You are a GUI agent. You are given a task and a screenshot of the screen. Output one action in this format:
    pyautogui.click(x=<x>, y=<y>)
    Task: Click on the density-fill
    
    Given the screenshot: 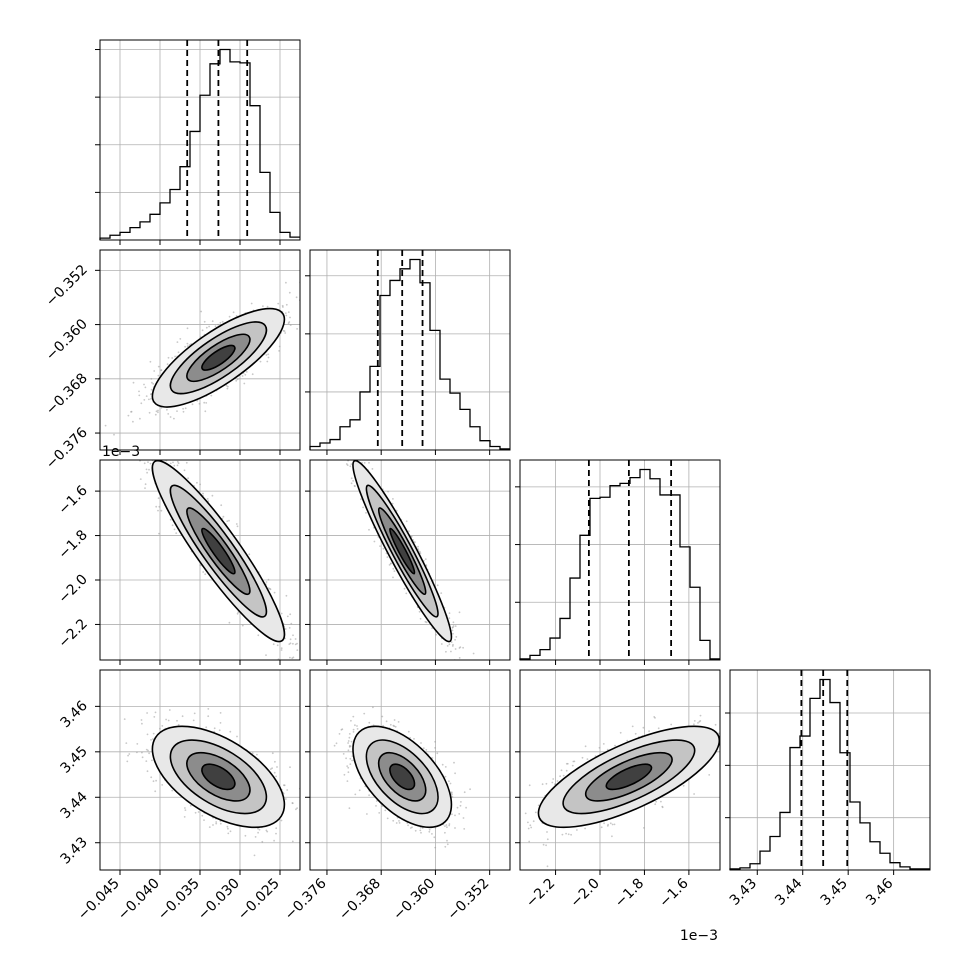 What is the action you would take?
    pyautogui.click(x=218, y=358)
    